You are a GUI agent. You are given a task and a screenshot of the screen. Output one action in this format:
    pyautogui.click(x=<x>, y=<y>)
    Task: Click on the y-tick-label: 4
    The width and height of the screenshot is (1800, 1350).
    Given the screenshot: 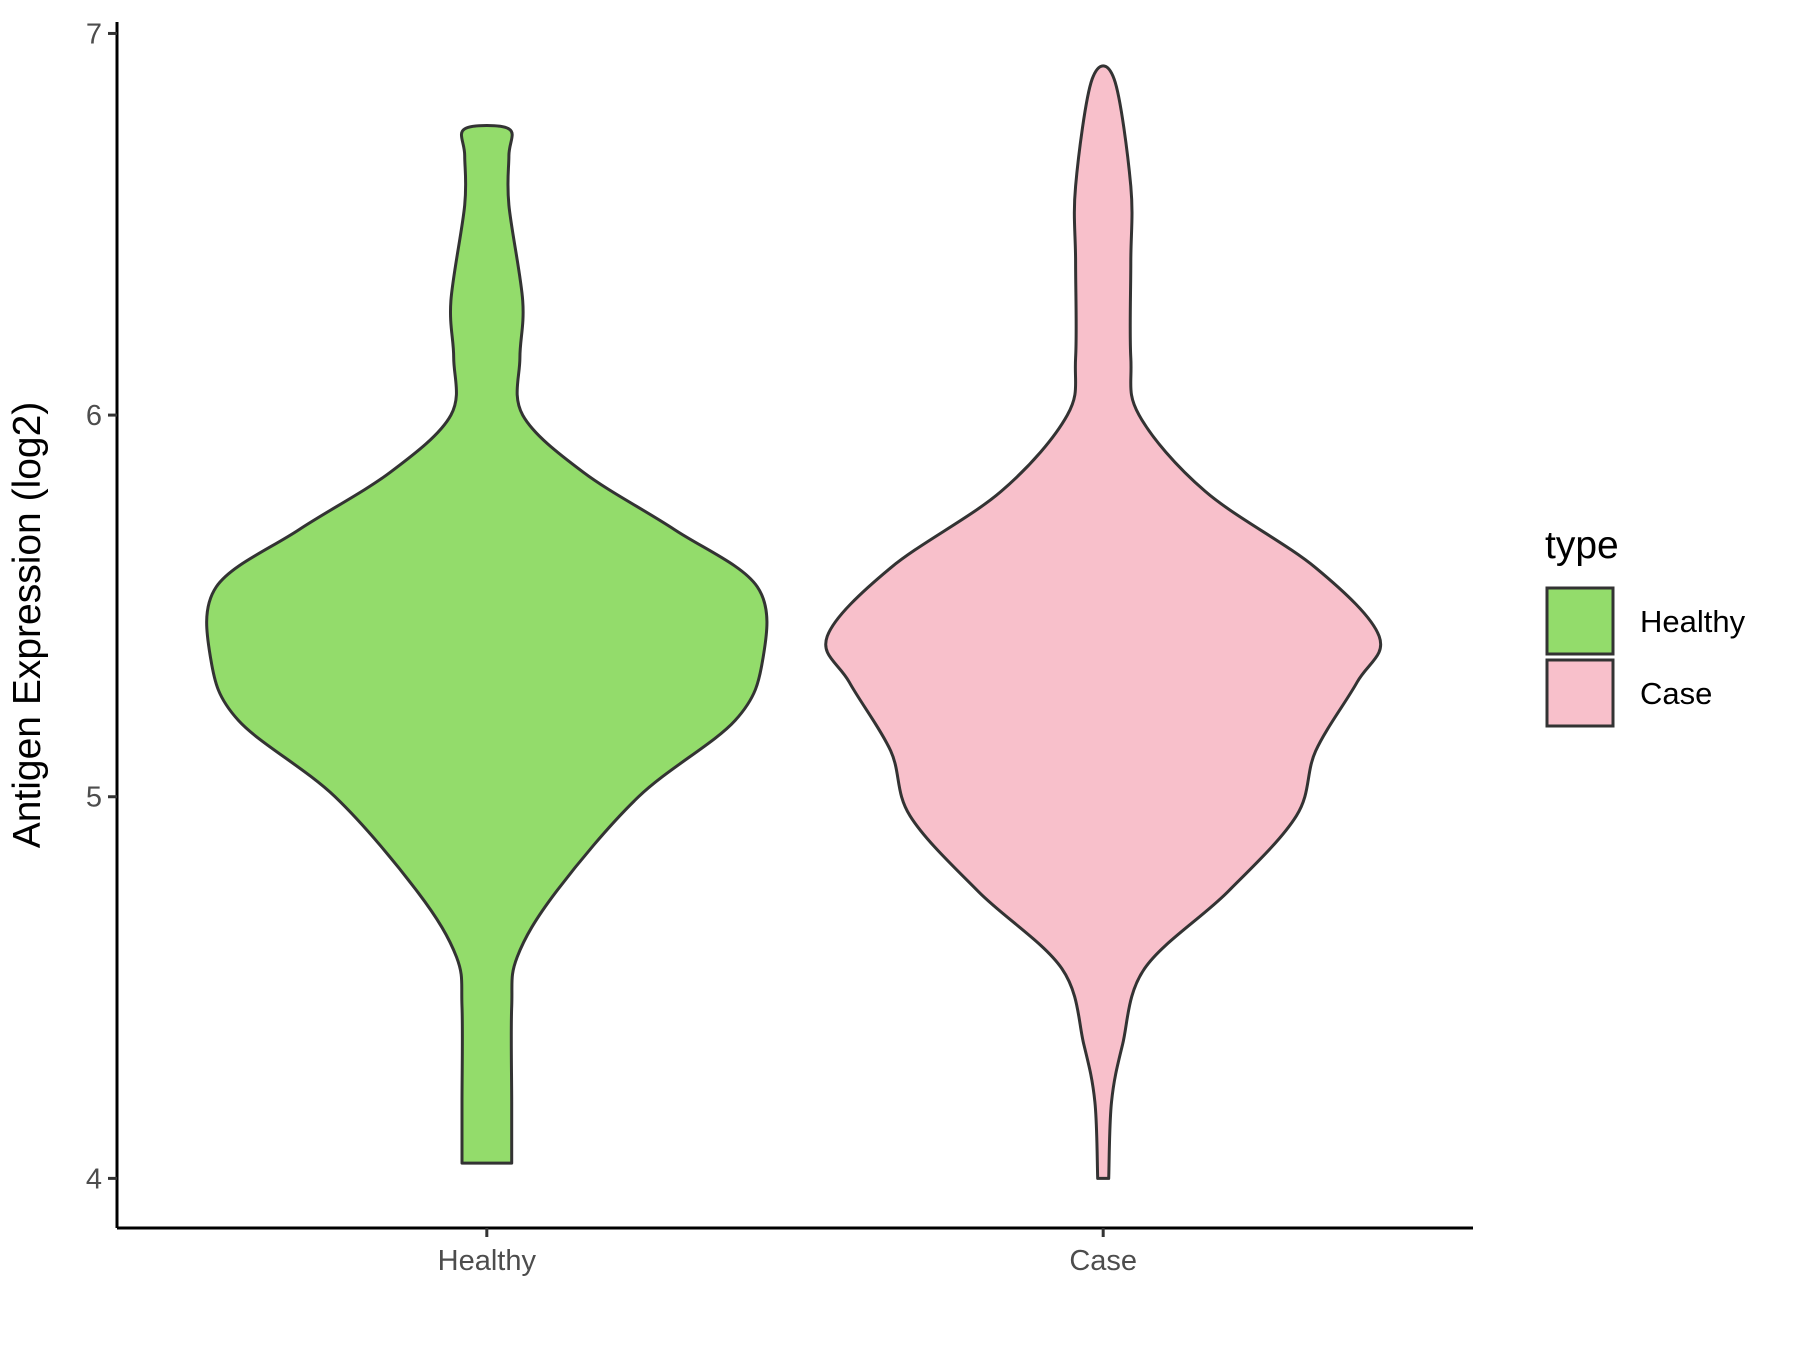 What is the action you would take?
    pyautogui.click(x=94, y=1179)
    